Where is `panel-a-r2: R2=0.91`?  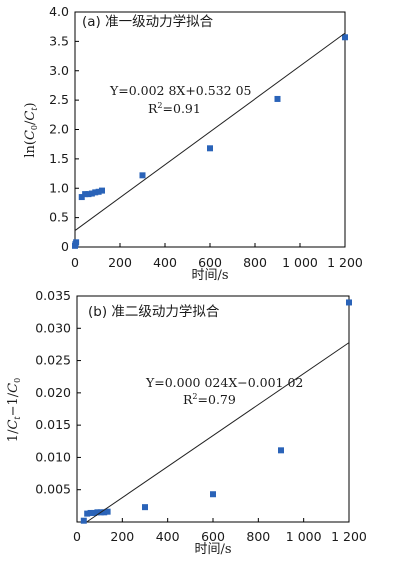 panel-a-r2: R2=0.91 is located at coordinates (174, 108).